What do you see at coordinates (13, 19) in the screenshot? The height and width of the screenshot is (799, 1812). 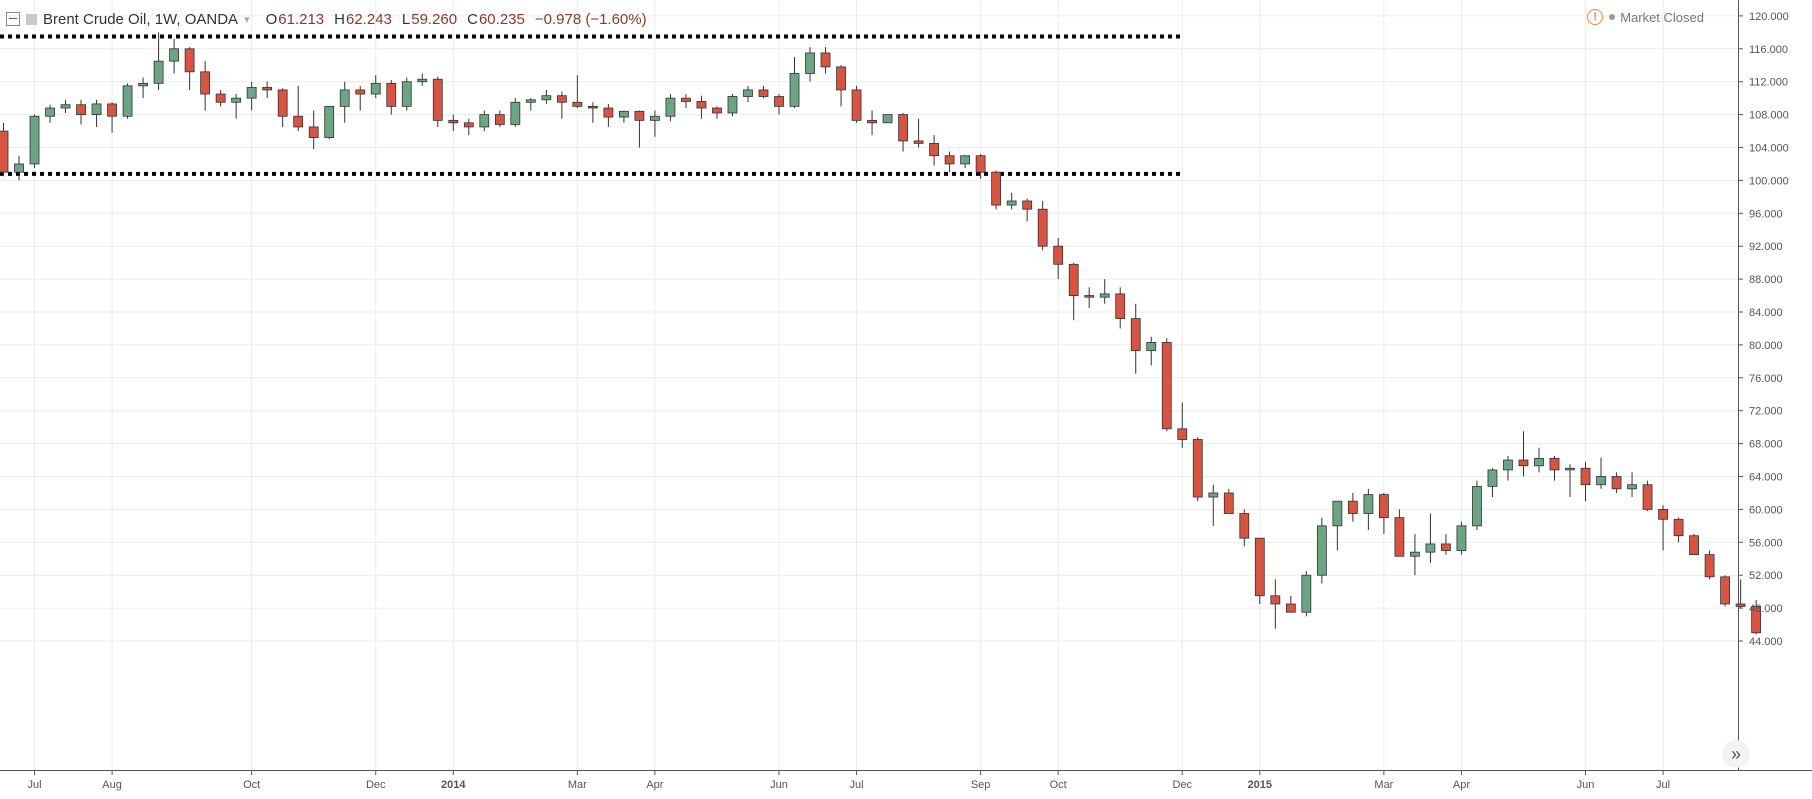 I see `collapse-icon` at bounding box center [13, 19].